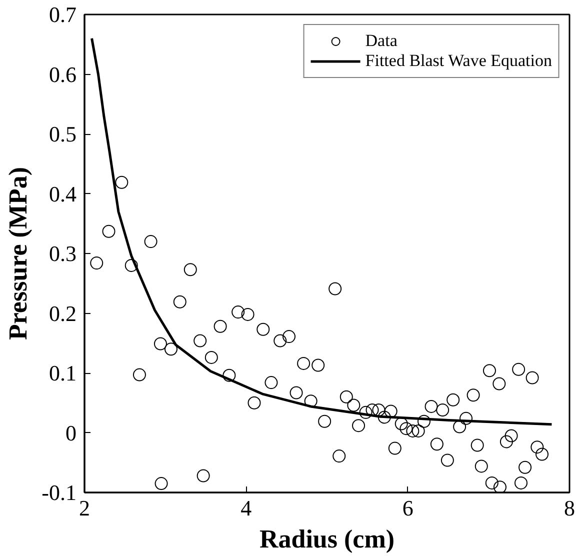  I want to click on y-tick-label: 0.3, so click(62, 253).